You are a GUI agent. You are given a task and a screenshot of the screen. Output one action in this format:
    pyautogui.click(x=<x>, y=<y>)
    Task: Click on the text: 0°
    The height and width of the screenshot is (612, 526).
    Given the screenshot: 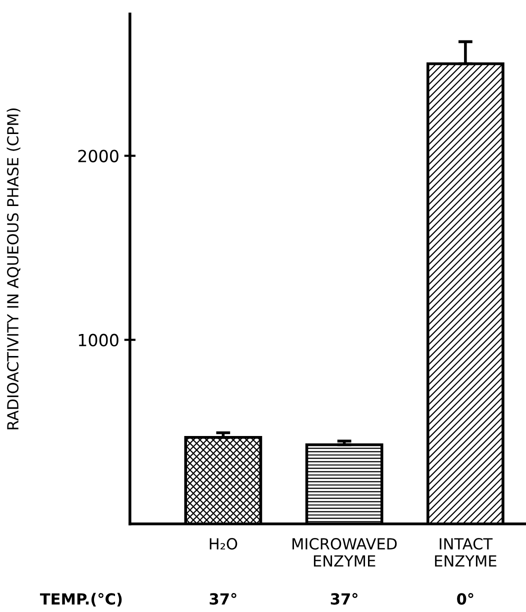 What is the action you would take?
    pyautogui.click(x=465, y=599)
    